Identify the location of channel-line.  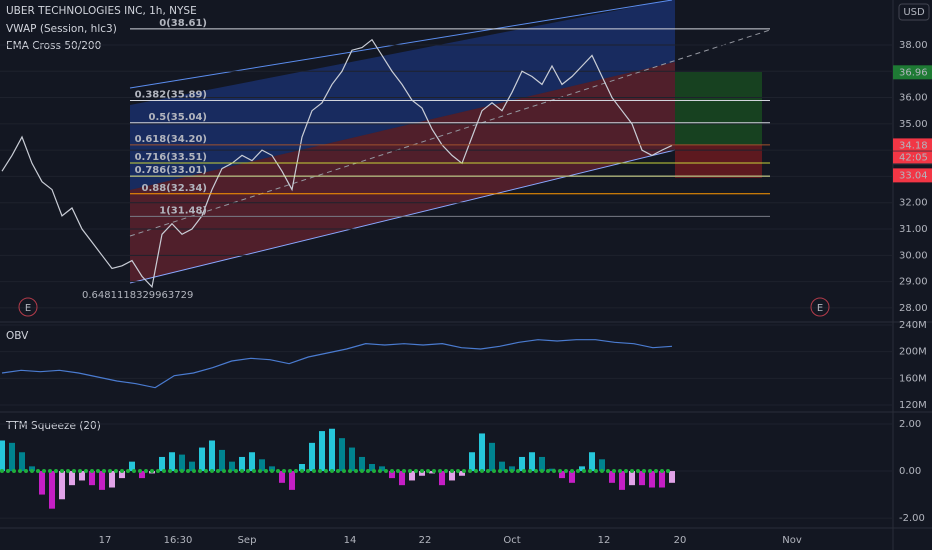
(401, 44).